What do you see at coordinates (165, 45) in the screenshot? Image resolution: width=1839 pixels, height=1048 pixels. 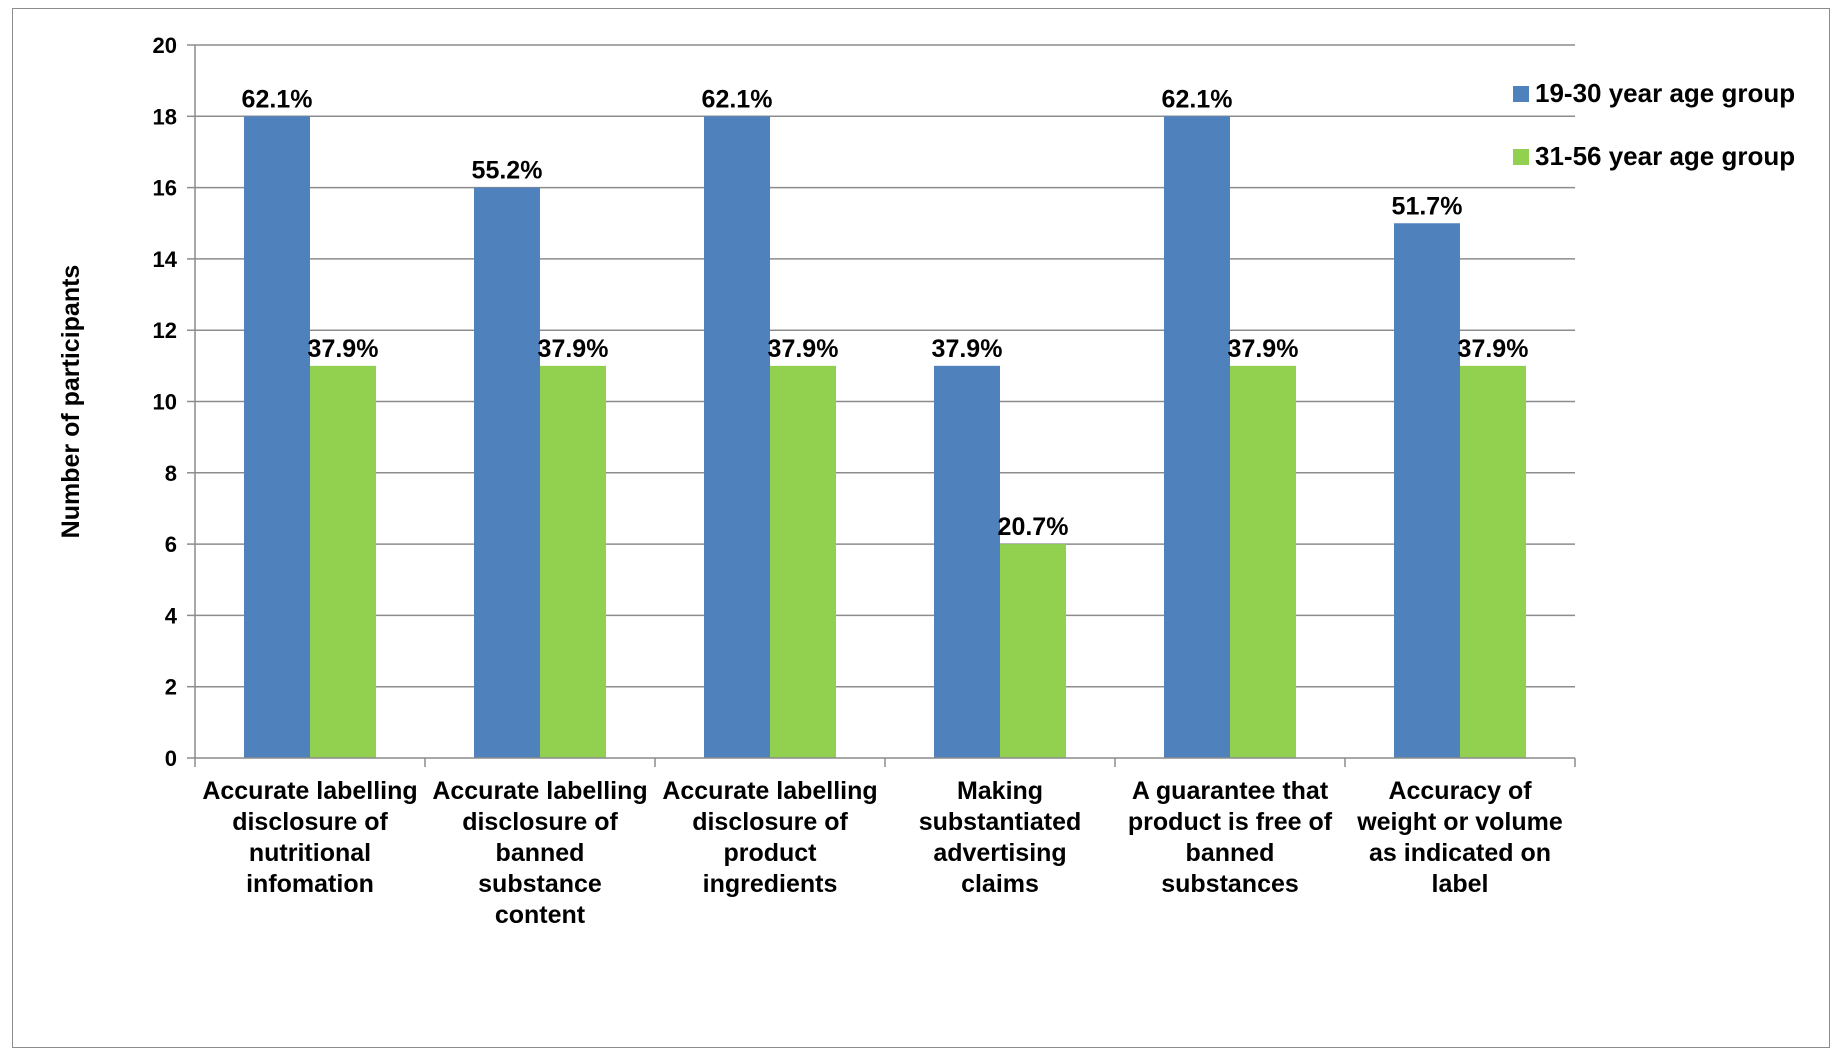 I see `y-tick-label: 20` at bounding box center [165, 45].